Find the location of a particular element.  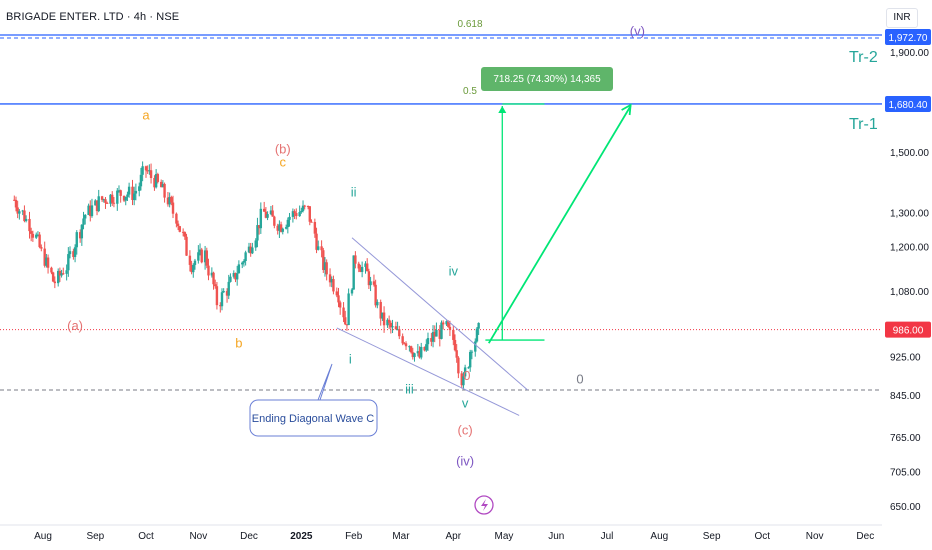

wedge-lower-line is located at coordinates (428, 371).